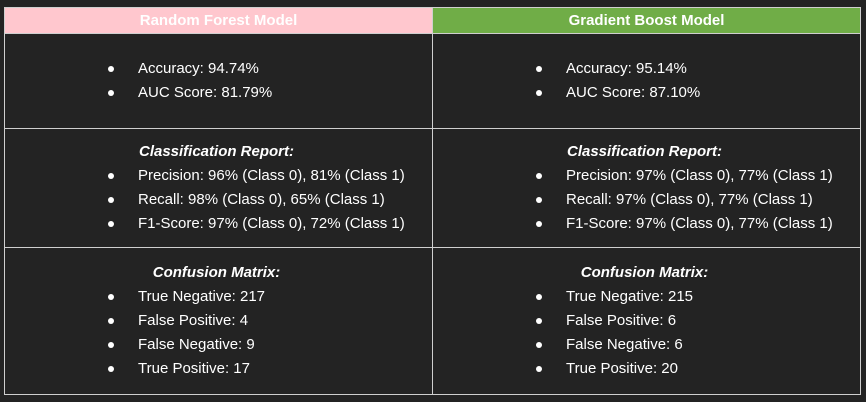 The width and height of the screenshot is (866, 402). What do you see at coordinates (218, 20) in the screenshot?
I see `random-forest-header: Random Forest Model` at bounding box center [218, 20].